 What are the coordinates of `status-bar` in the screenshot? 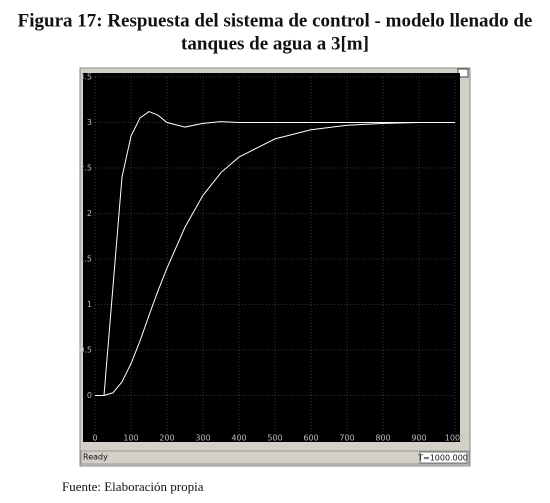 It's located at (275, 457).